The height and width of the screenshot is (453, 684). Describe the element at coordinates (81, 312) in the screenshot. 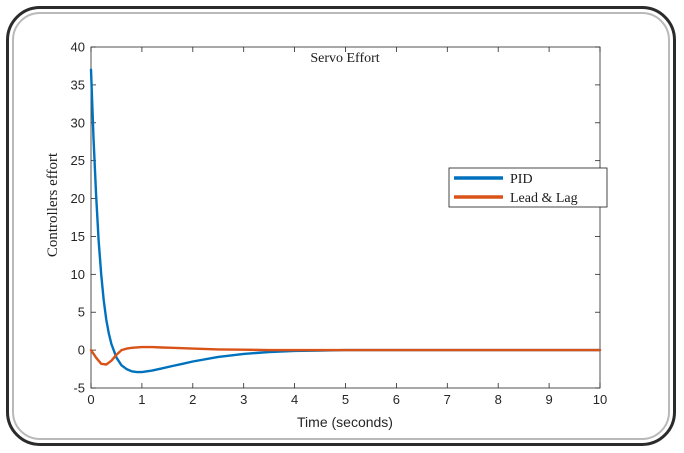

I see `y-tick-label: 5` at that location.